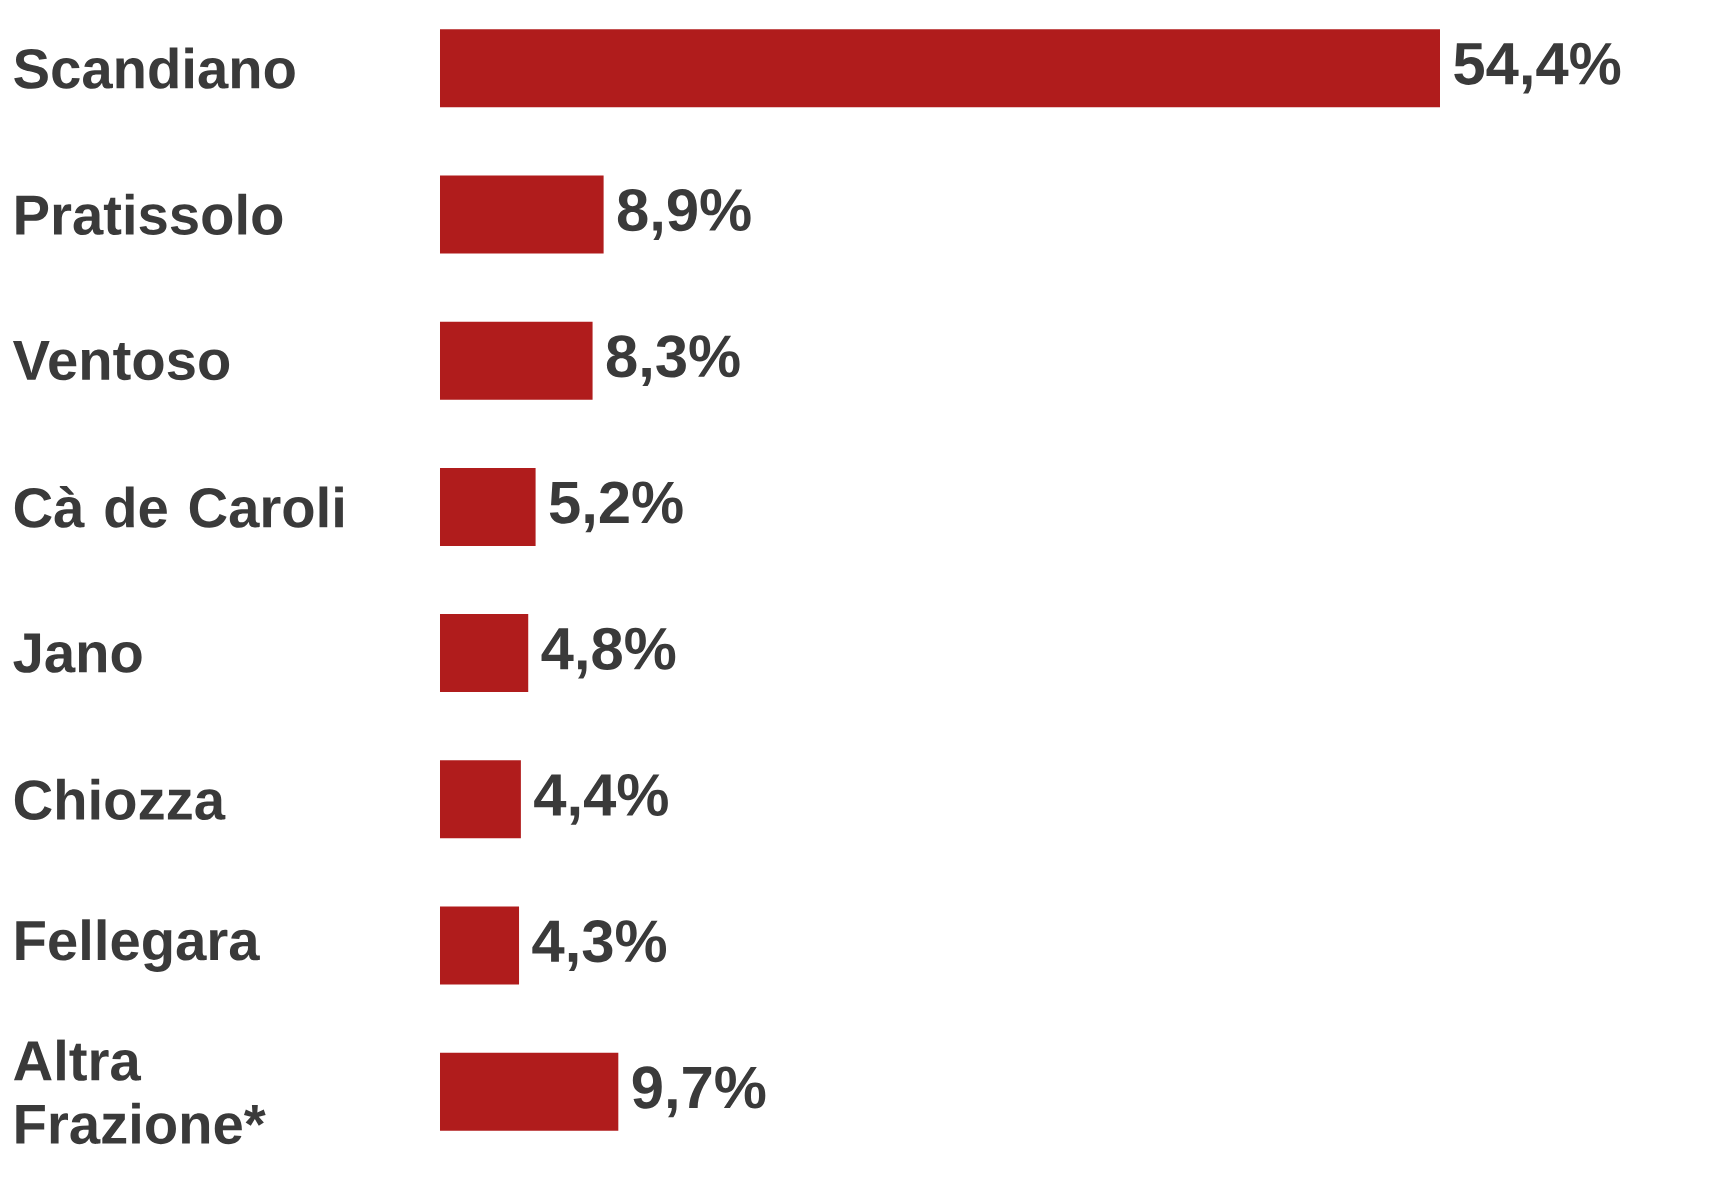 This screenshot has height=1195, width=1717. Describe the element at coordinates (121, 361) in the screenshot. I see `y-tick-label: Ventoso` at that location.